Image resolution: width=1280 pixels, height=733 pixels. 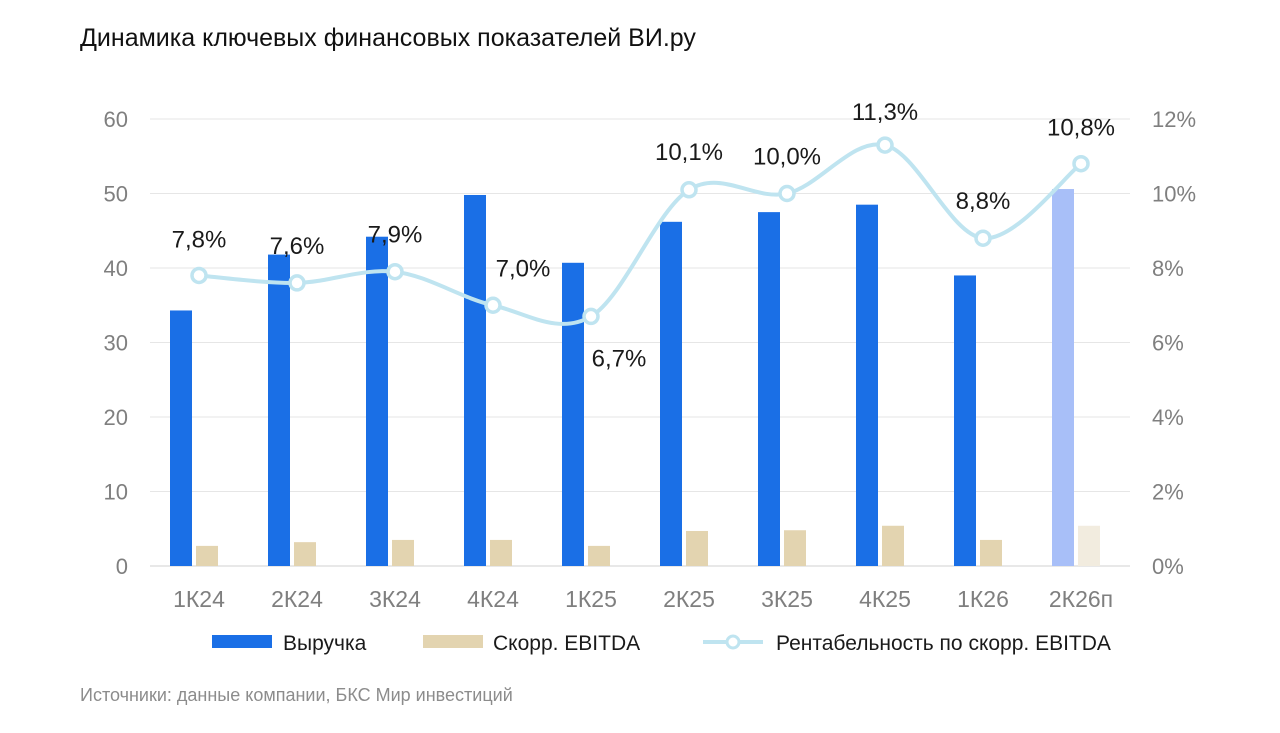 I want to click on margin-data-label: 7,8%, so click(x=199, y=239).